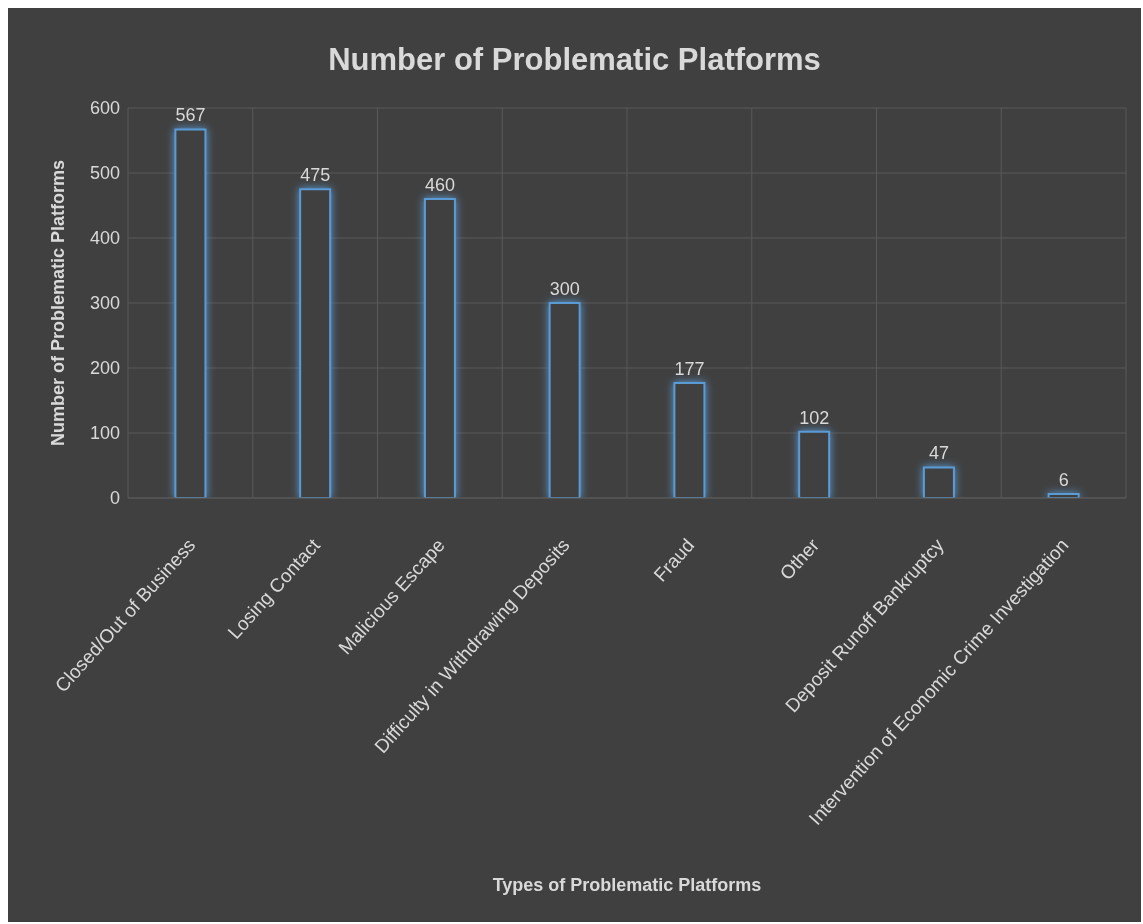  What do you see at coordinates (104, 173) in the screenshot?
I see `y-tick-label: 500` at bounding box center [104, 173].